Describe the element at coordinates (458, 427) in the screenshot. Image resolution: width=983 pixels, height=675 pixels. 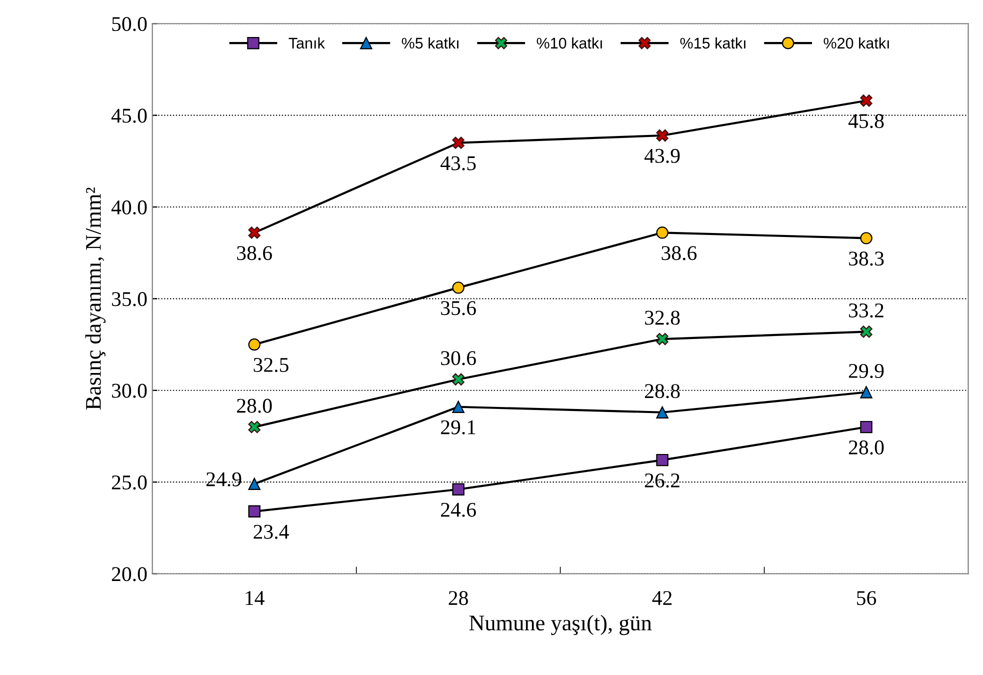
I see `data-label: 29.1` at that location.